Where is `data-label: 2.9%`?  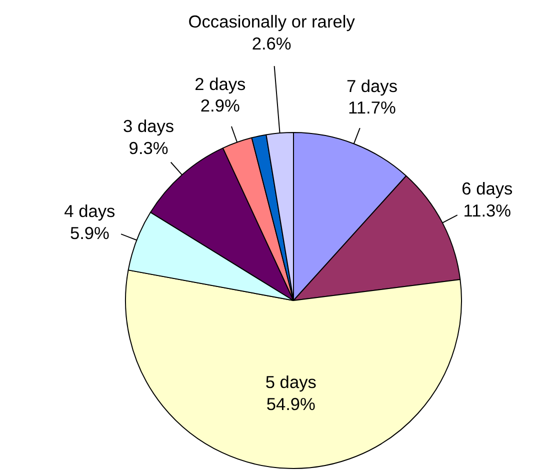 data-label: 2.9% is located at coordinates (220, 106).